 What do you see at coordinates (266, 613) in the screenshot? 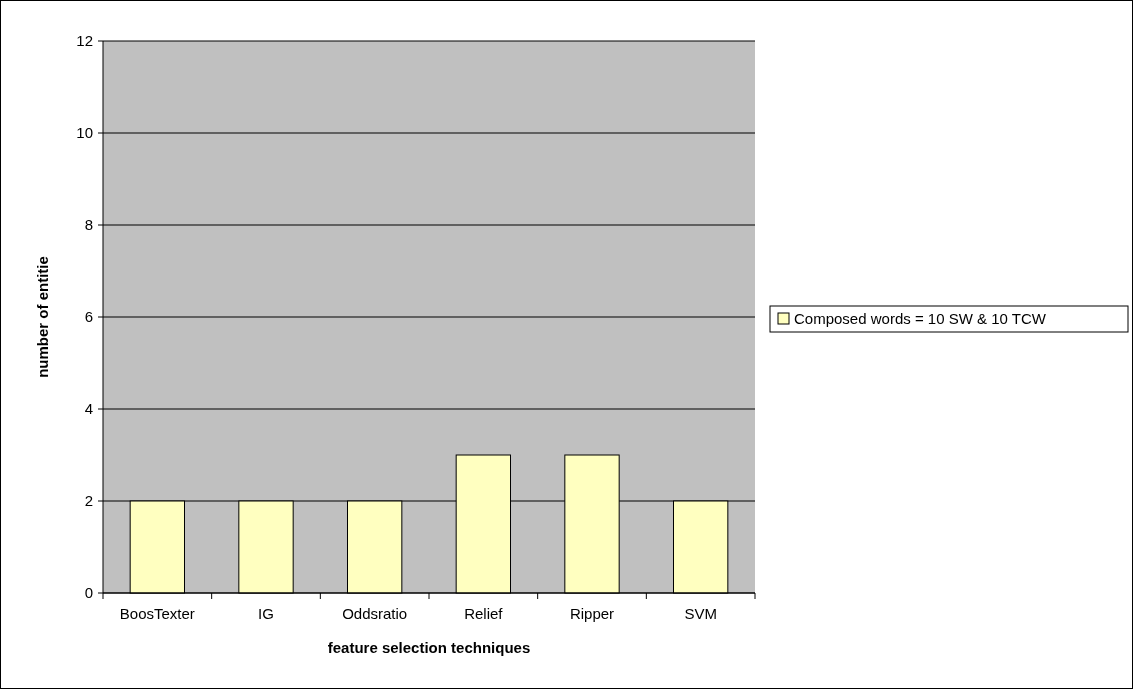
I see `x-tick-label: IG` at bounding box center [266, 613].